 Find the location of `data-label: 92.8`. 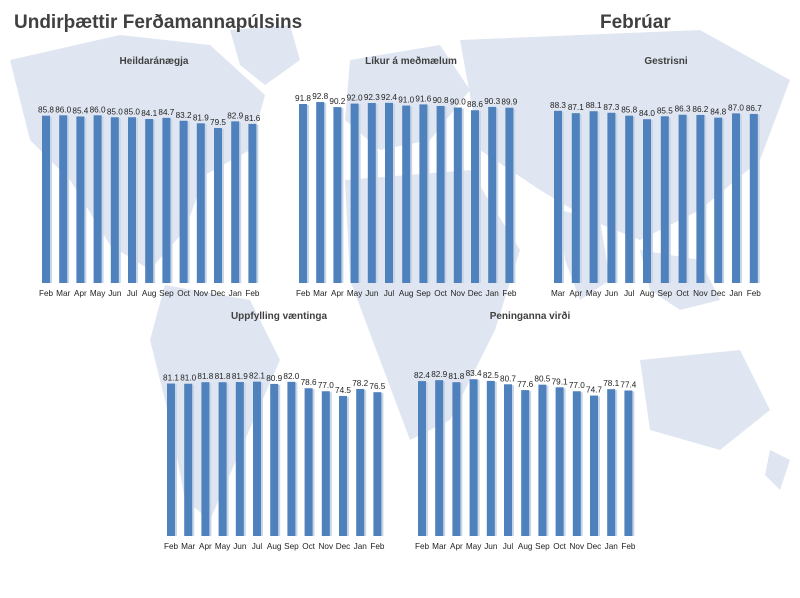

data-label: 92.8 is located at coordinates (320, 96).